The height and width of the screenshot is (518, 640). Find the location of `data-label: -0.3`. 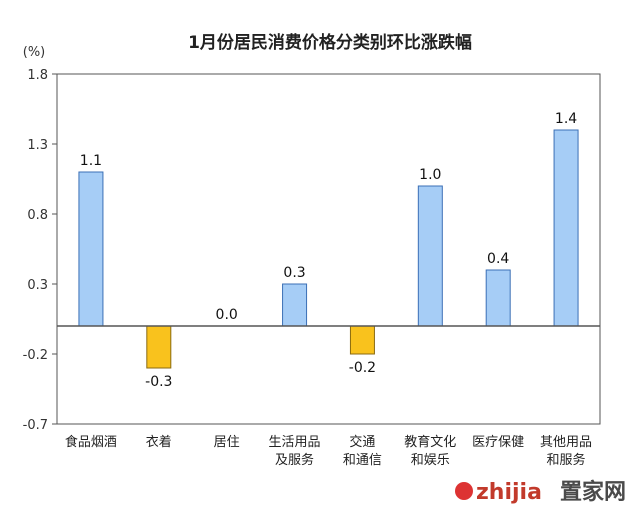

data-label: -0.3 is located at coordinates (158, 382).